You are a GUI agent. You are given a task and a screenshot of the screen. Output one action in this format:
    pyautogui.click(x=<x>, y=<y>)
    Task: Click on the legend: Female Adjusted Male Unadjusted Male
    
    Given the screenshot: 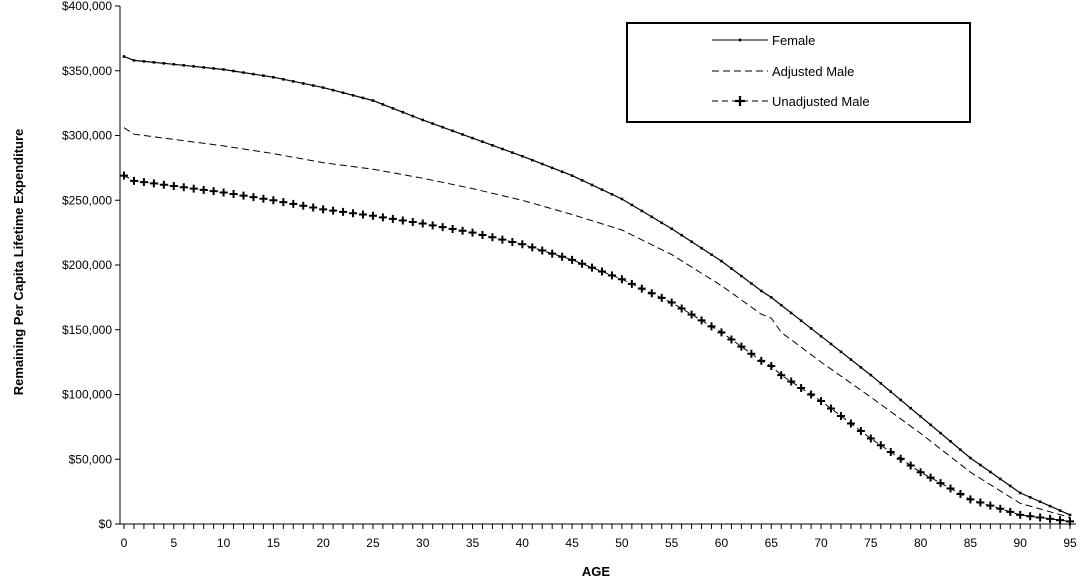 What is the action you would take?
    pyautogui.click(x=798, y=72)
    